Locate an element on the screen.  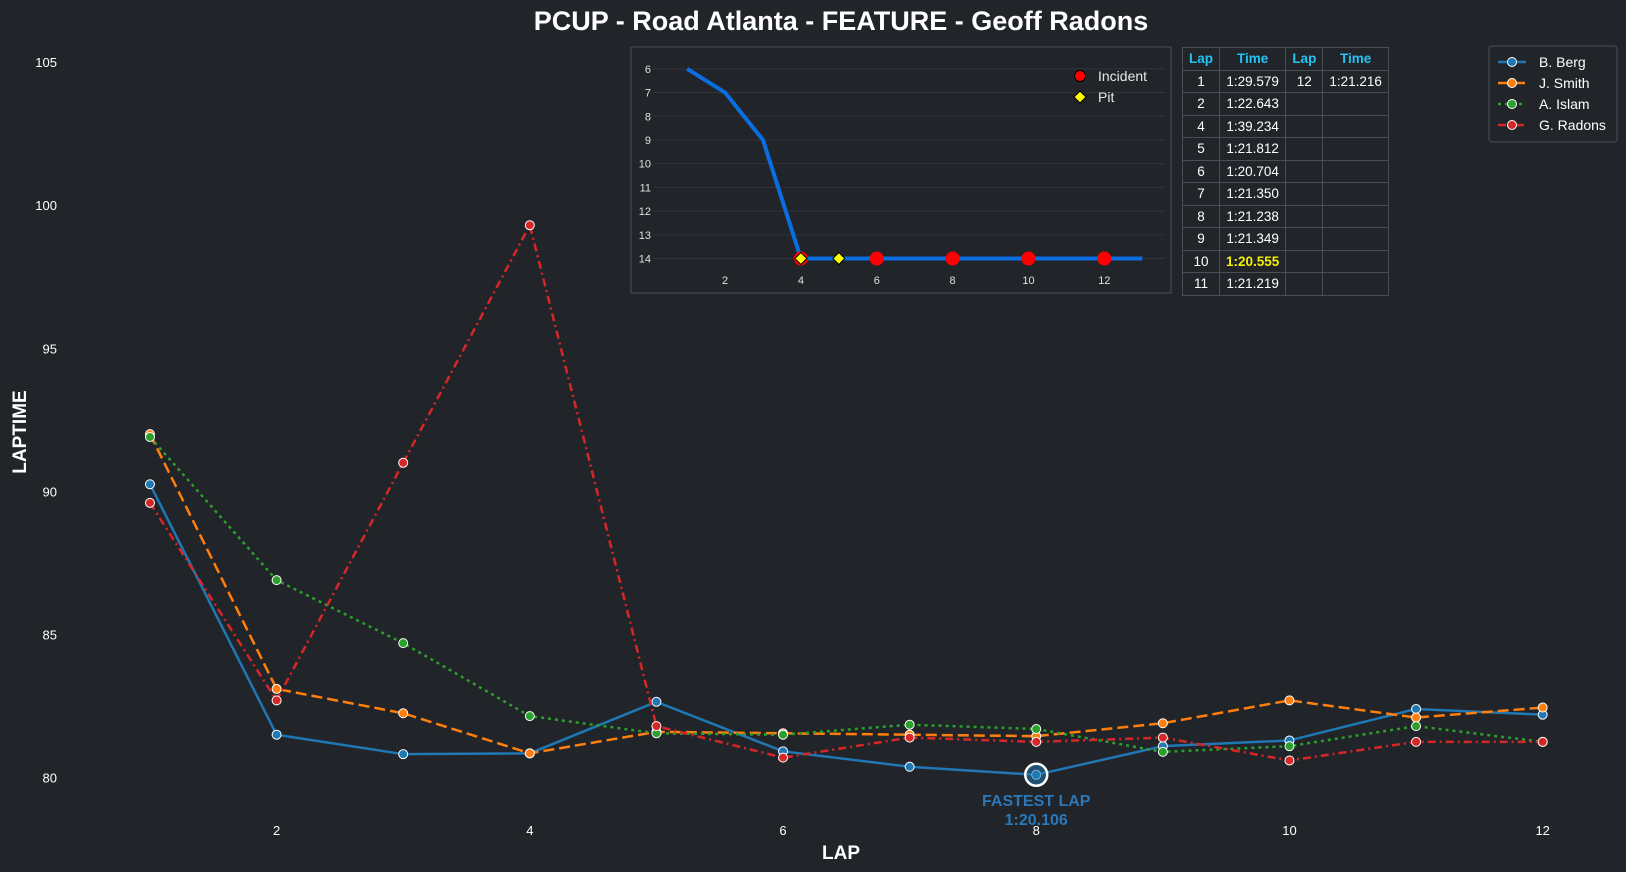
y-axis-label: LAPTIME is located at coordinates (20, 431).